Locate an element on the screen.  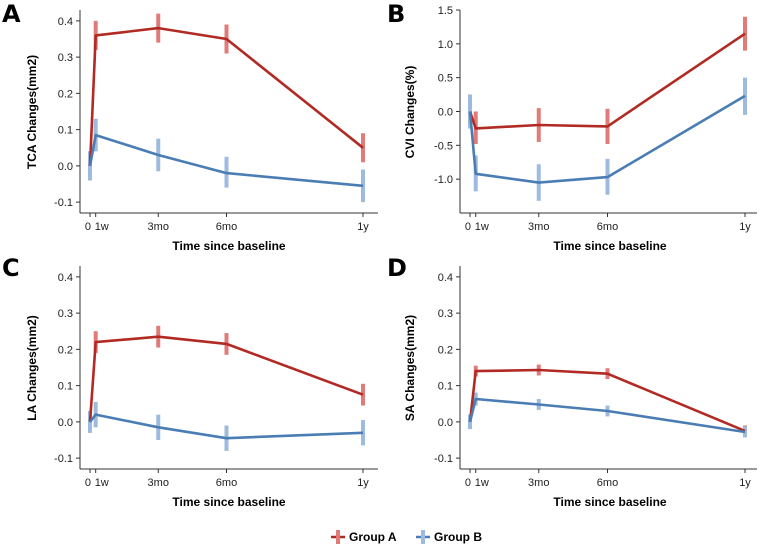
panel-b-x-tick-label: 0 is located at coordinates (468, 227).